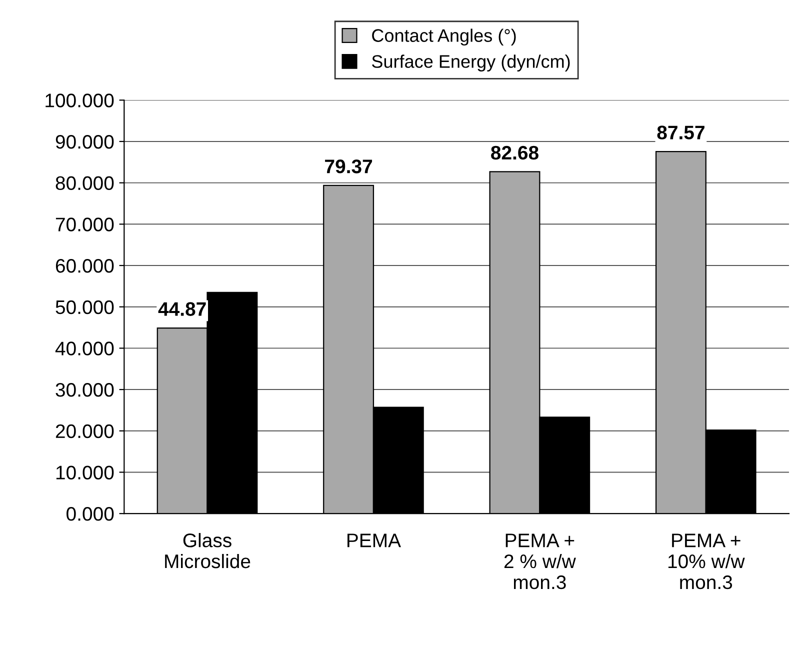 The image size is (801, 646). What do you see at coordinates (514, 153) in the screenshot?
I see `data-label: 82.68` at bounding box center [514, 153].